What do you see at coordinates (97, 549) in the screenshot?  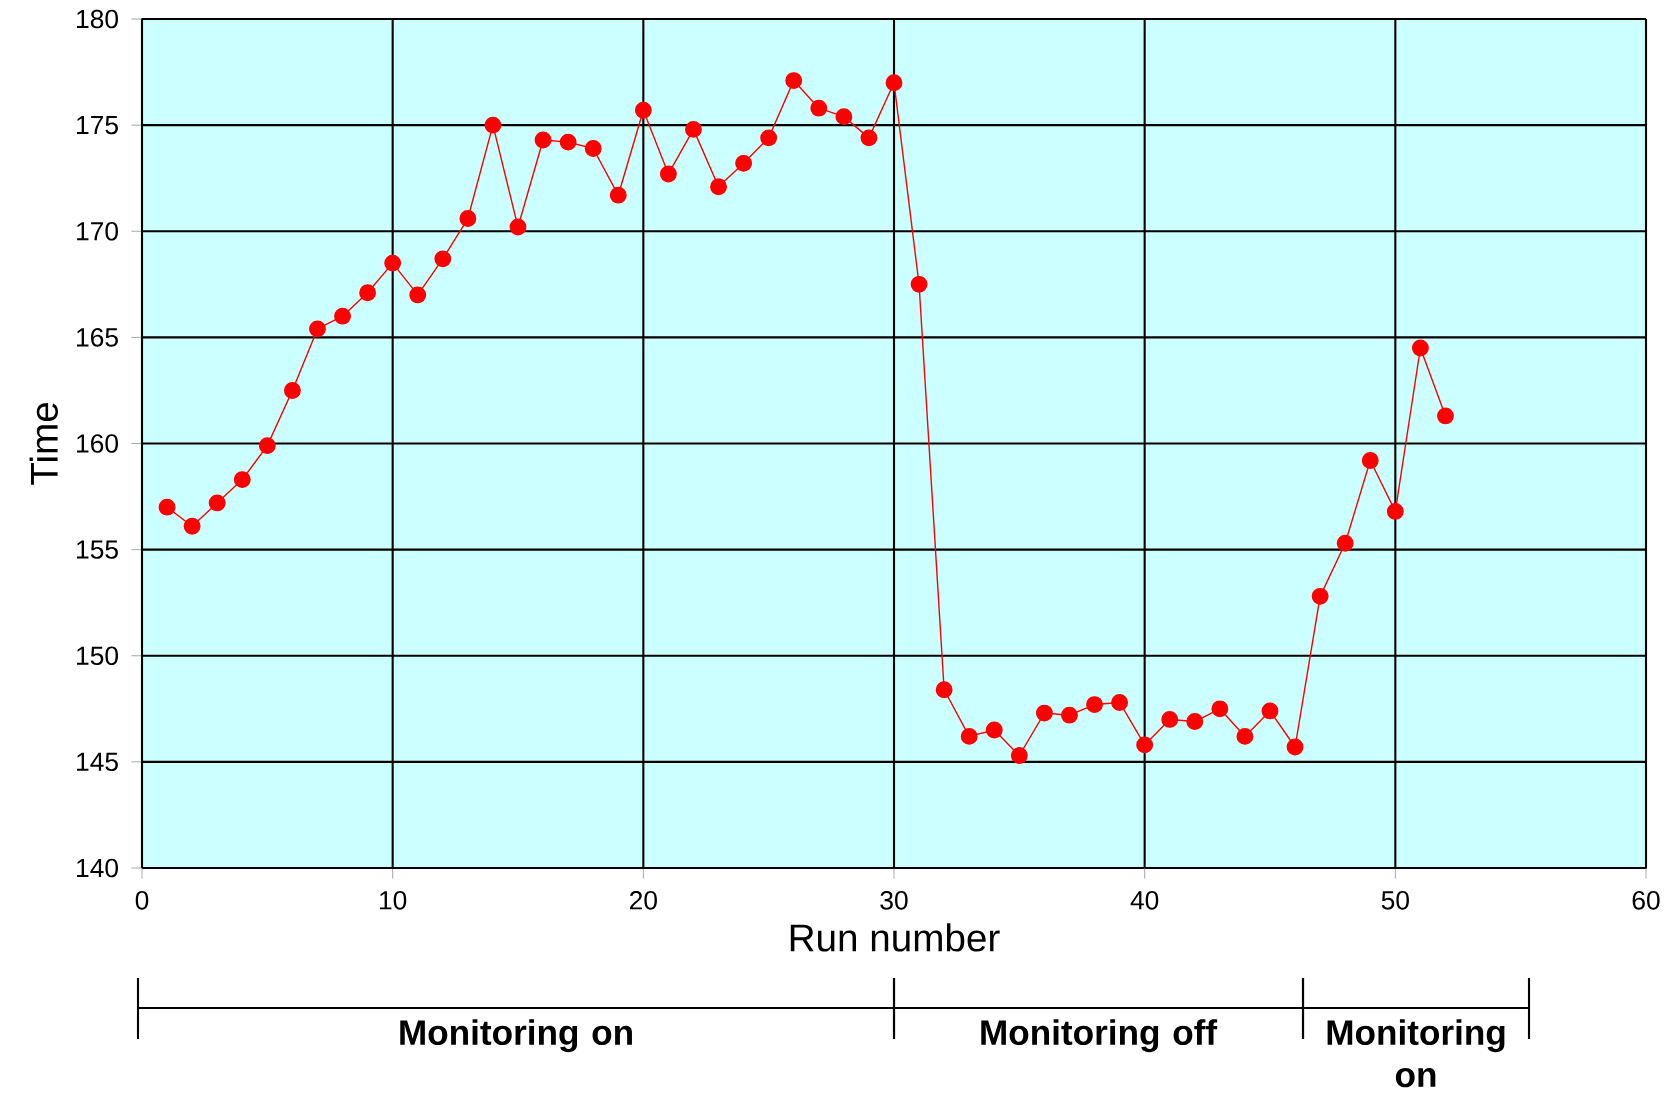 I see `y-tick-label: 155` at bounding box center [97, 549].